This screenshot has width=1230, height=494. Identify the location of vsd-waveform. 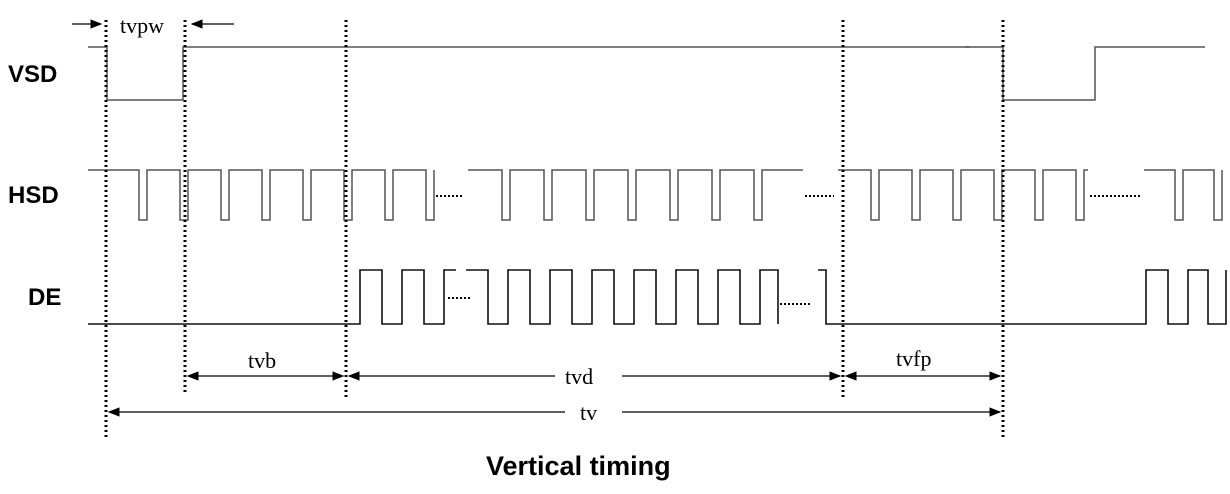
(646, 73).